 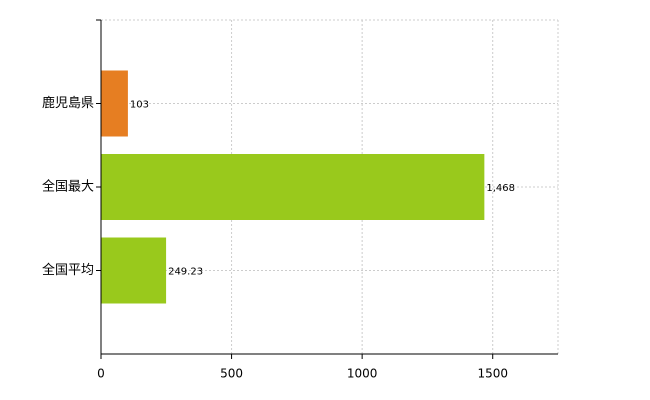 I want to click on x-tick-label: 1000, so click(x=362, y=374).